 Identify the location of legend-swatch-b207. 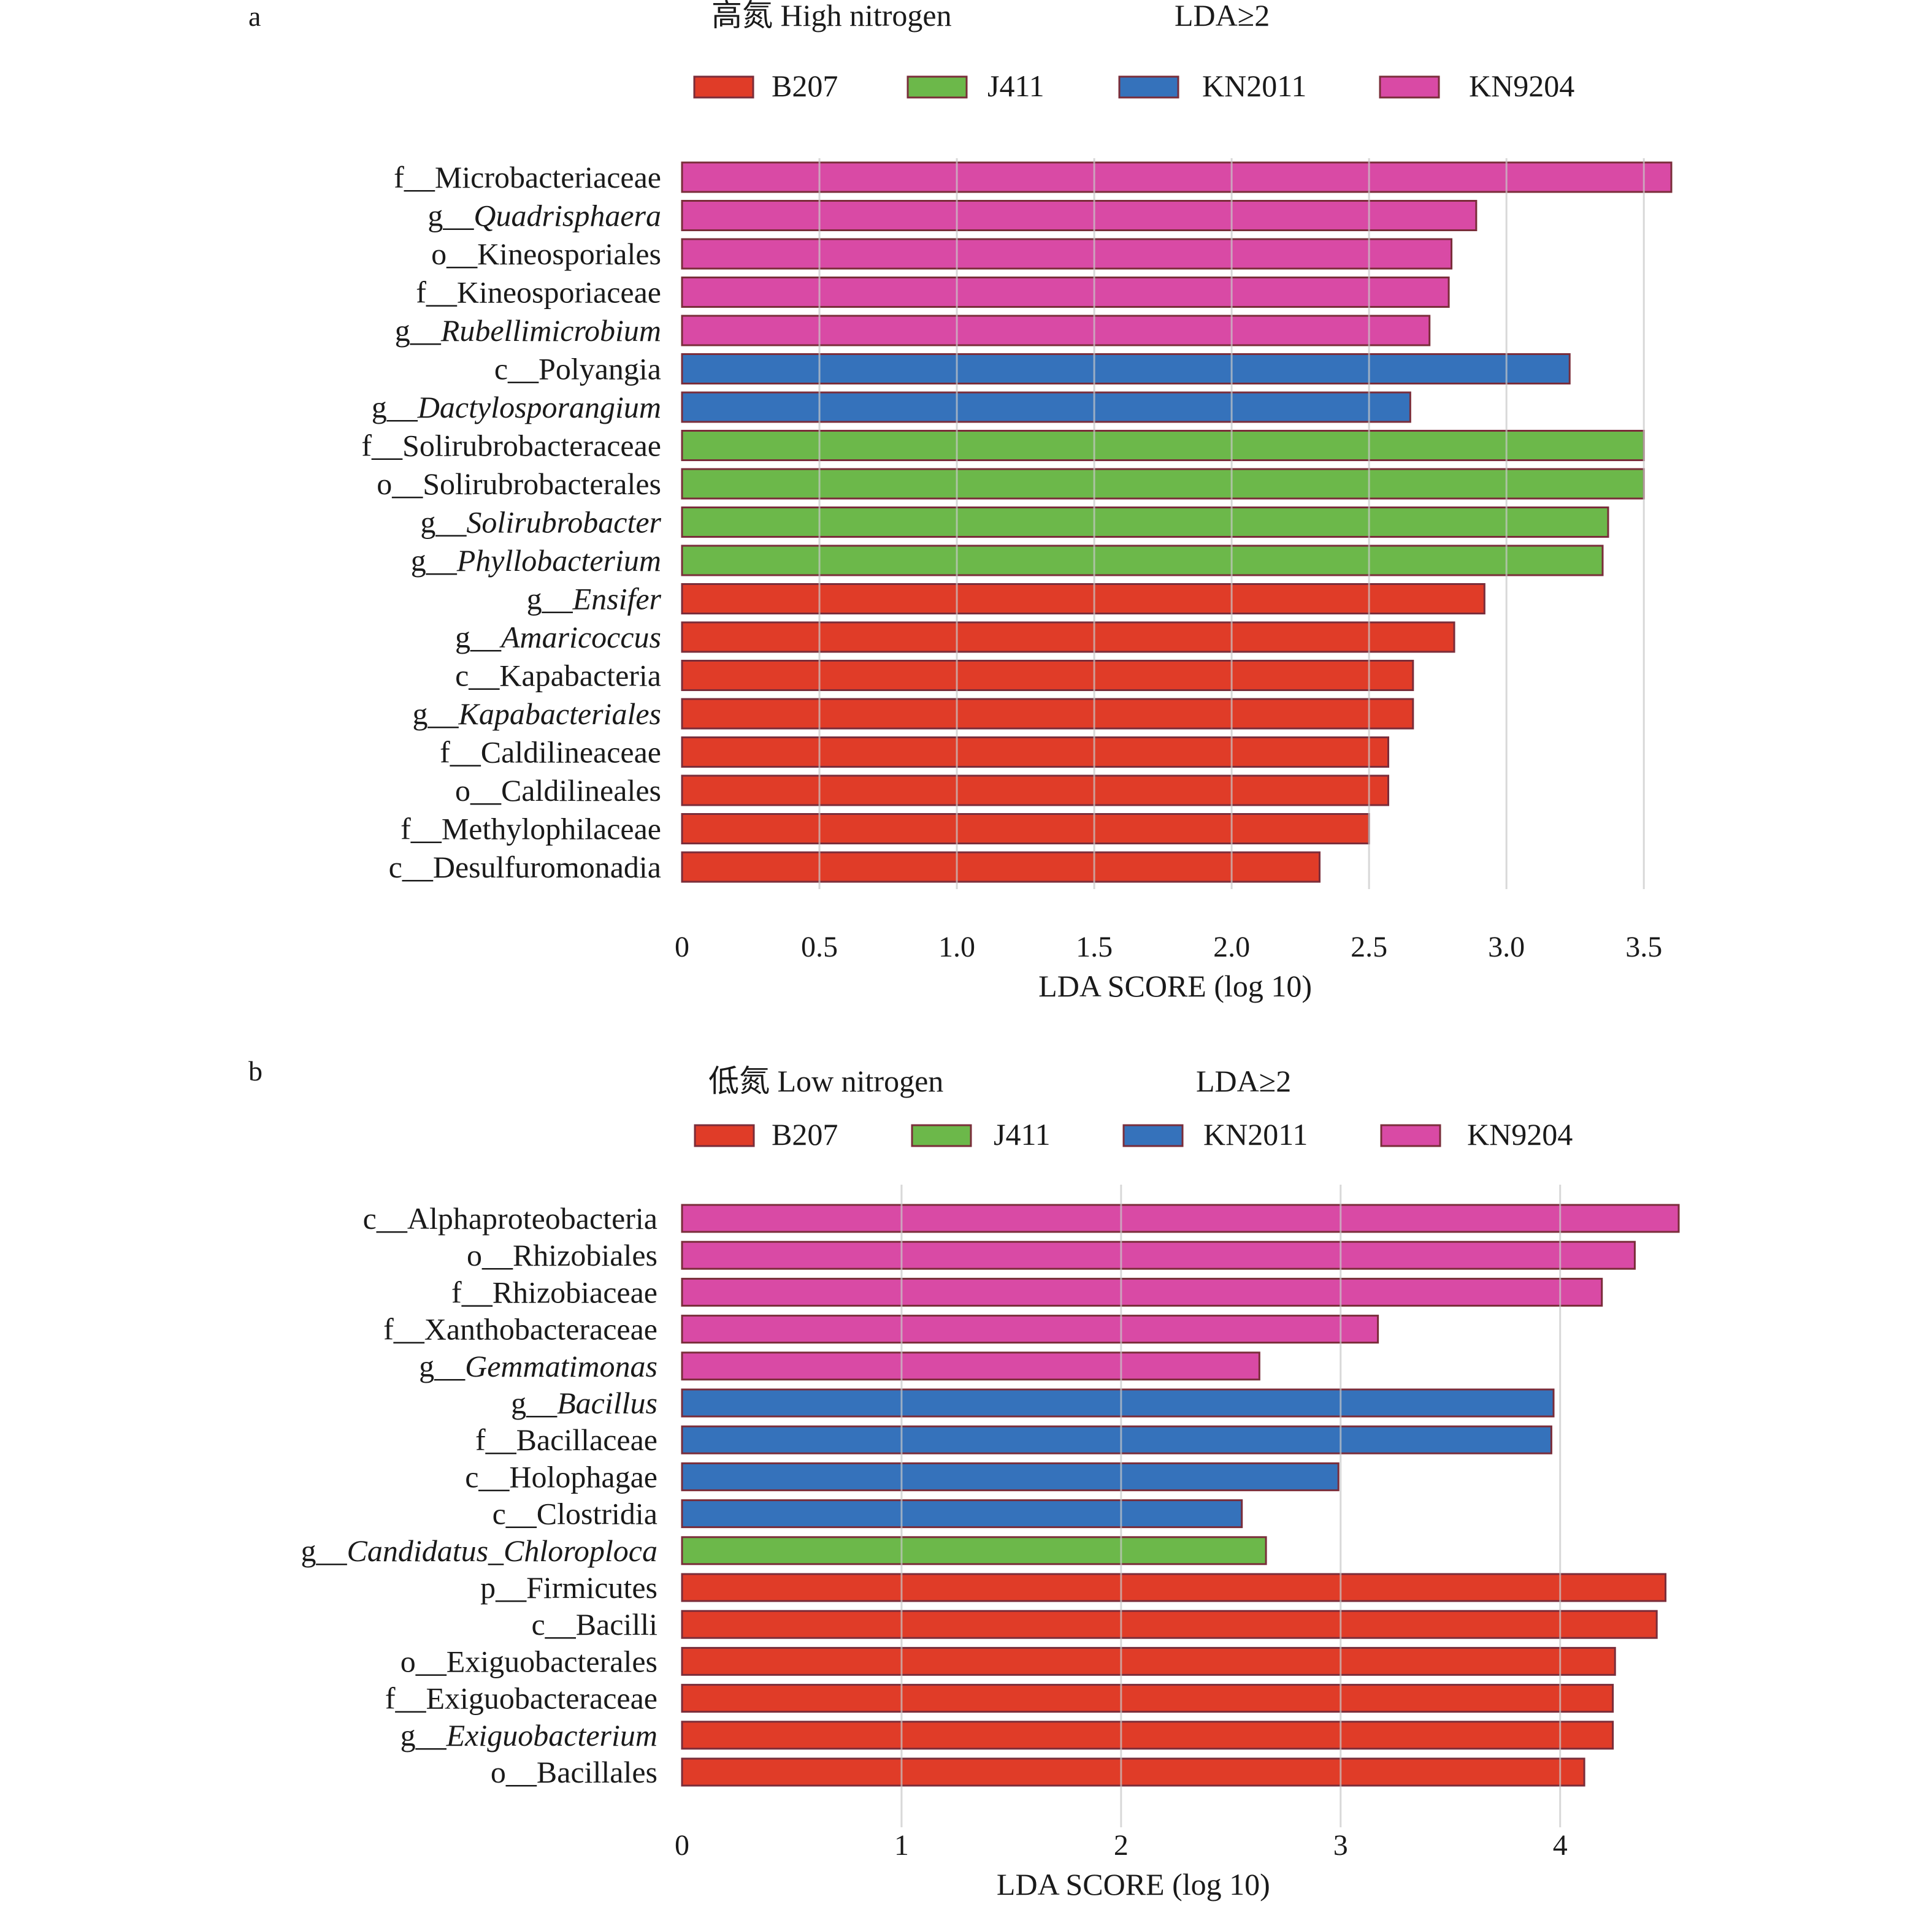
(723, 87).